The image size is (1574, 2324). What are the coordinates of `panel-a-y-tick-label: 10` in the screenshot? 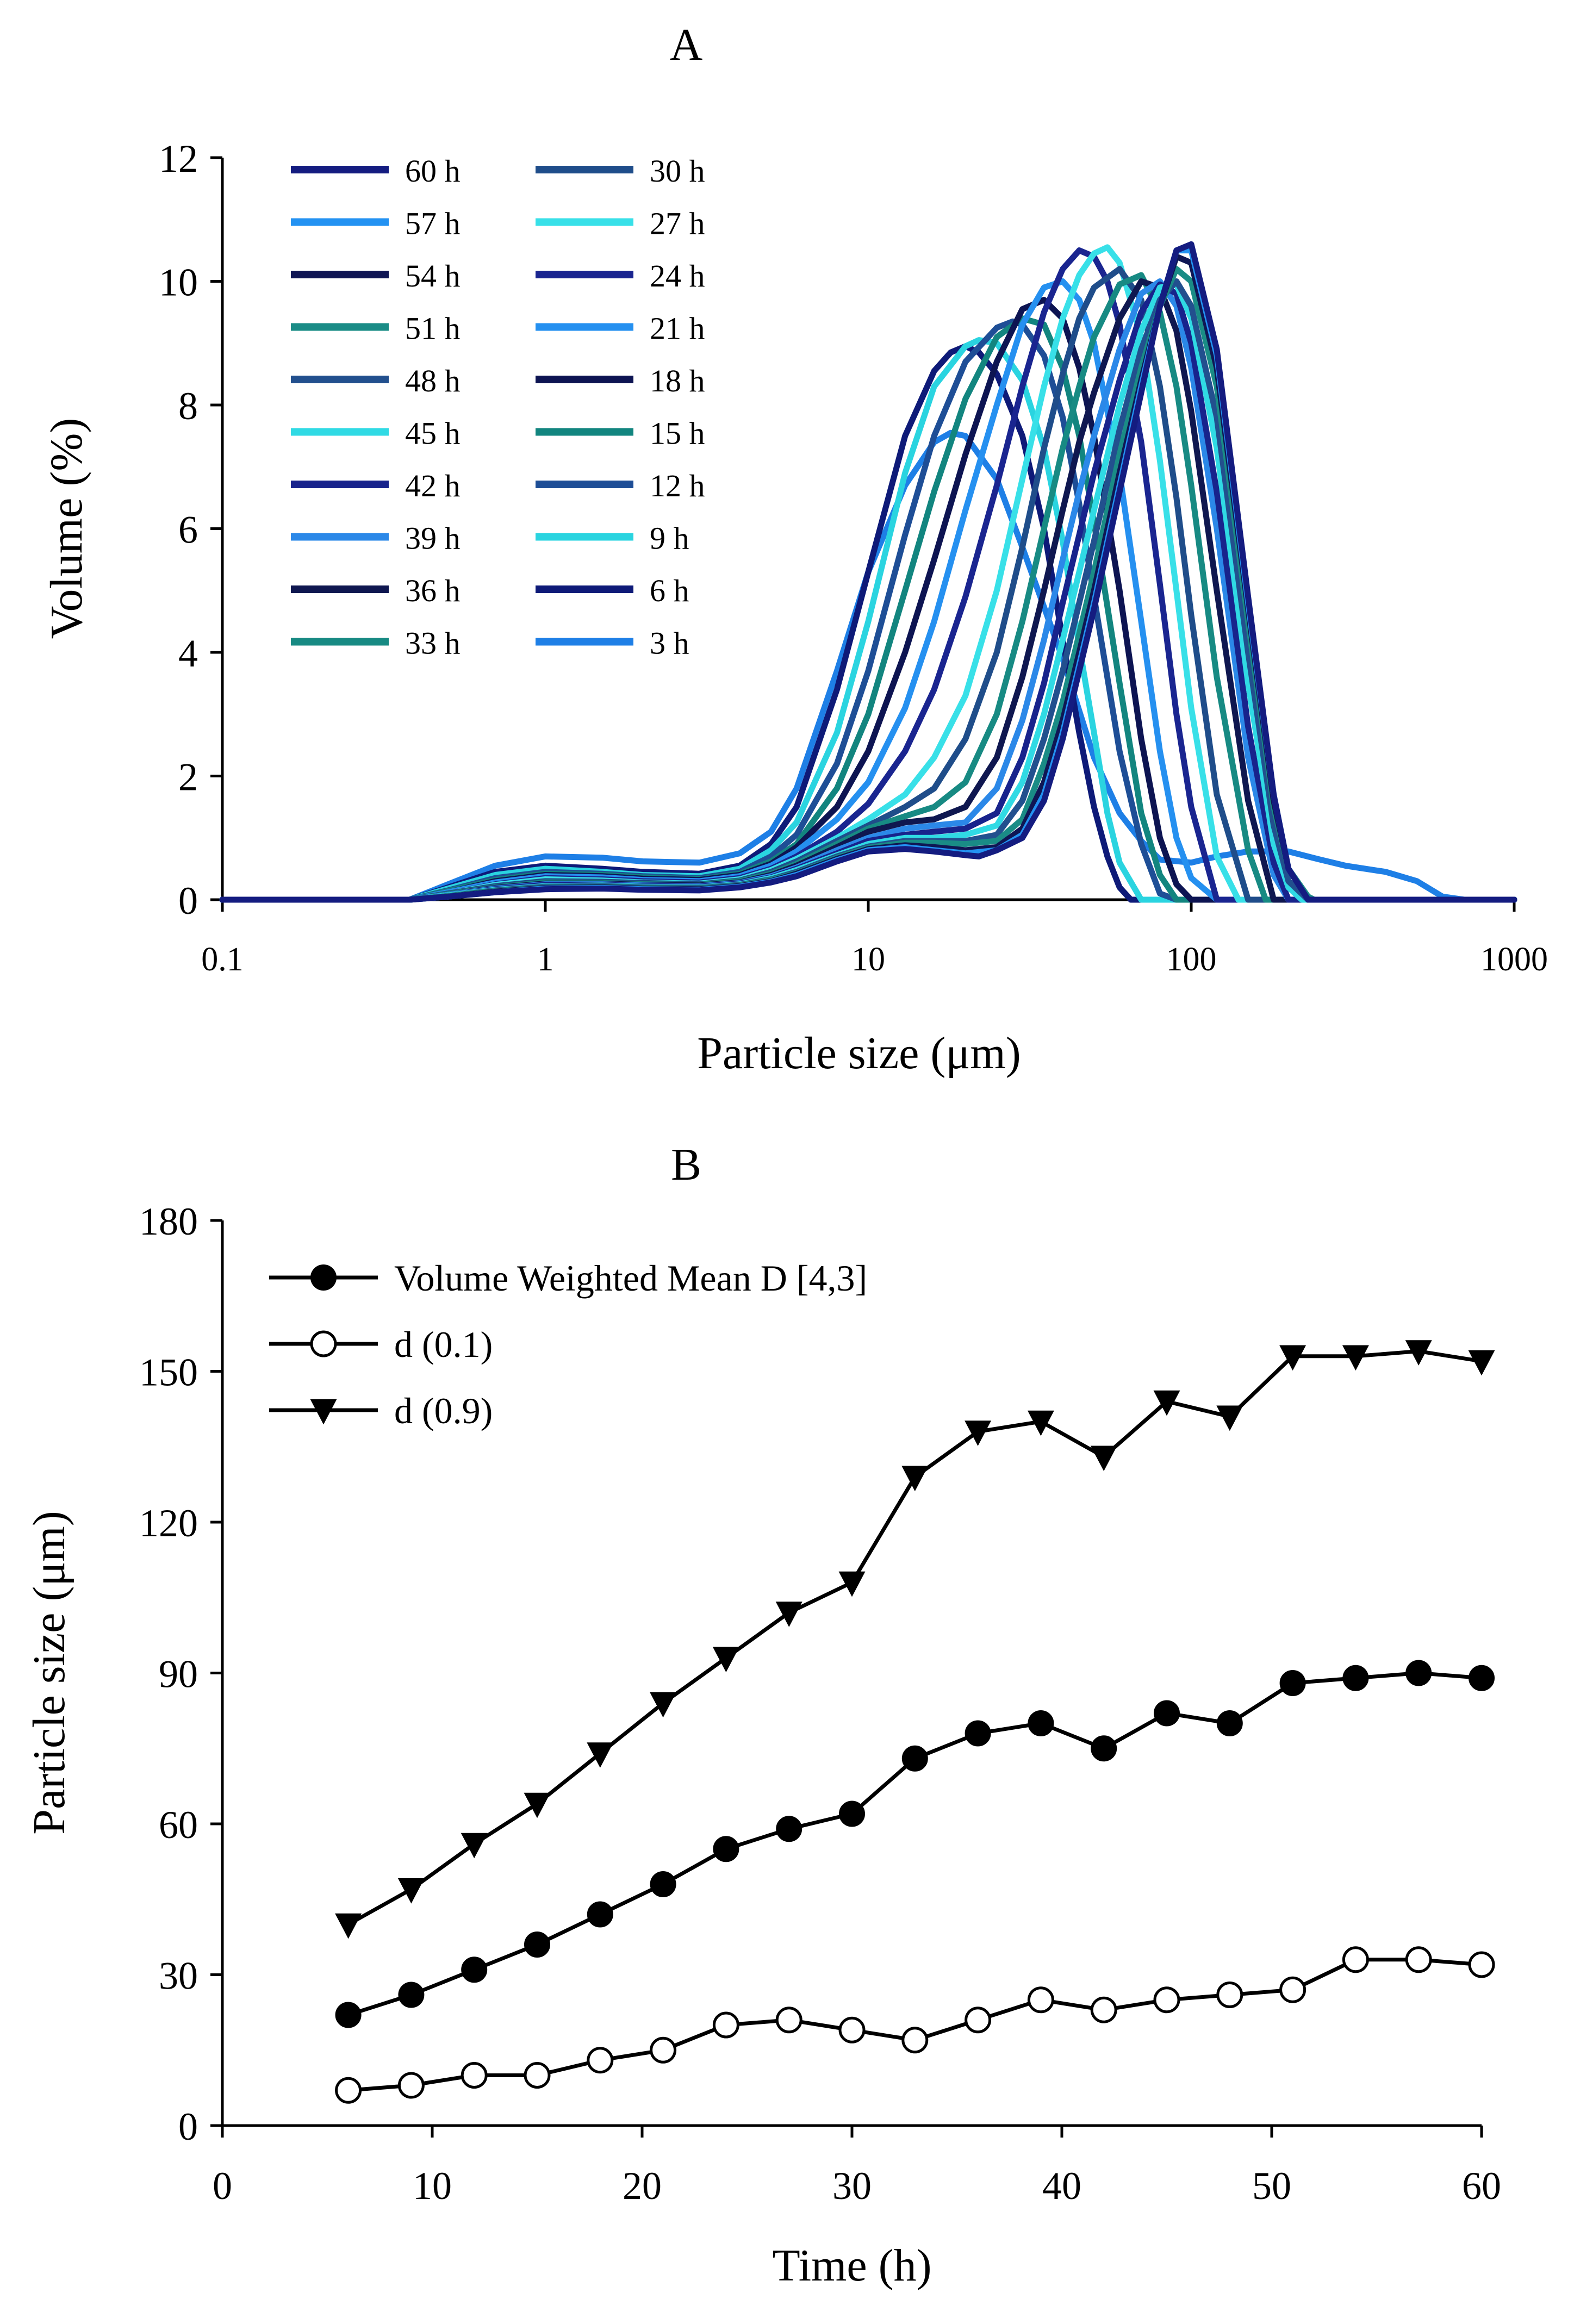 It's located at (179, 282).